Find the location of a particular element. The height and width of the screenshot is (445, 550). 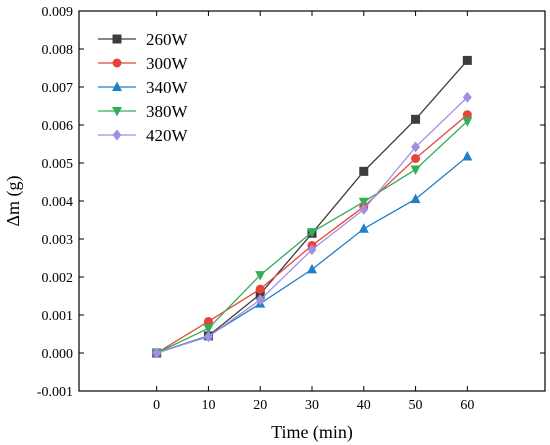

y-tick-label: 0.005 is located at coordinates (58, 164).